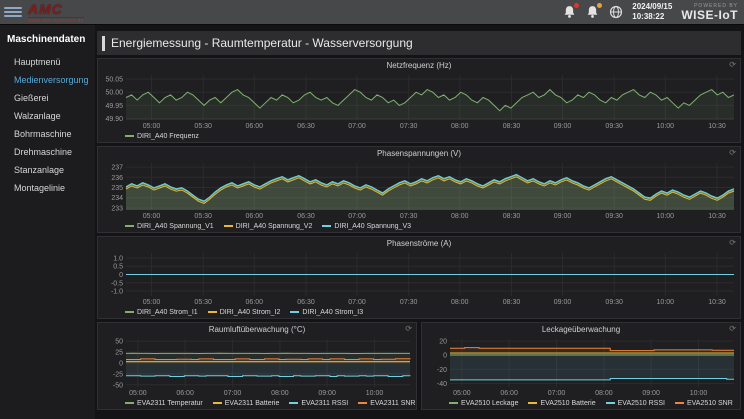  What do you see at coordinates (114, 119) in the screenshot?
I see `svg-text: 49.90` at bounding box center [114, 119].